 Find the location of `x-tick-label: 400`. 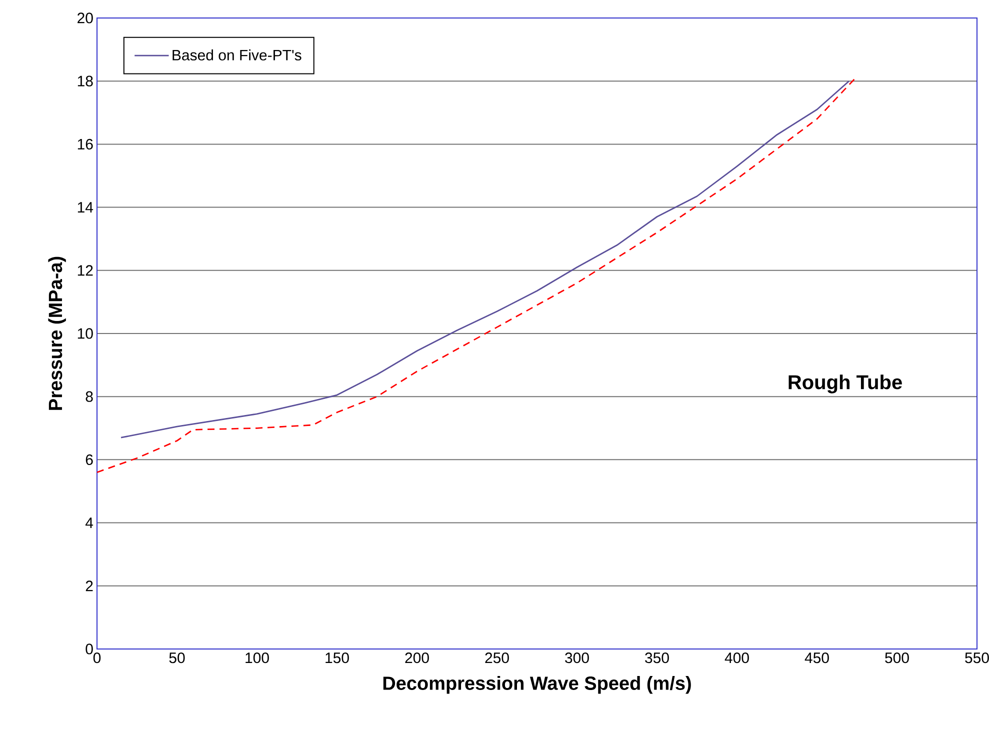

x-tick-label: 400 is located at coordinates (736, 658).